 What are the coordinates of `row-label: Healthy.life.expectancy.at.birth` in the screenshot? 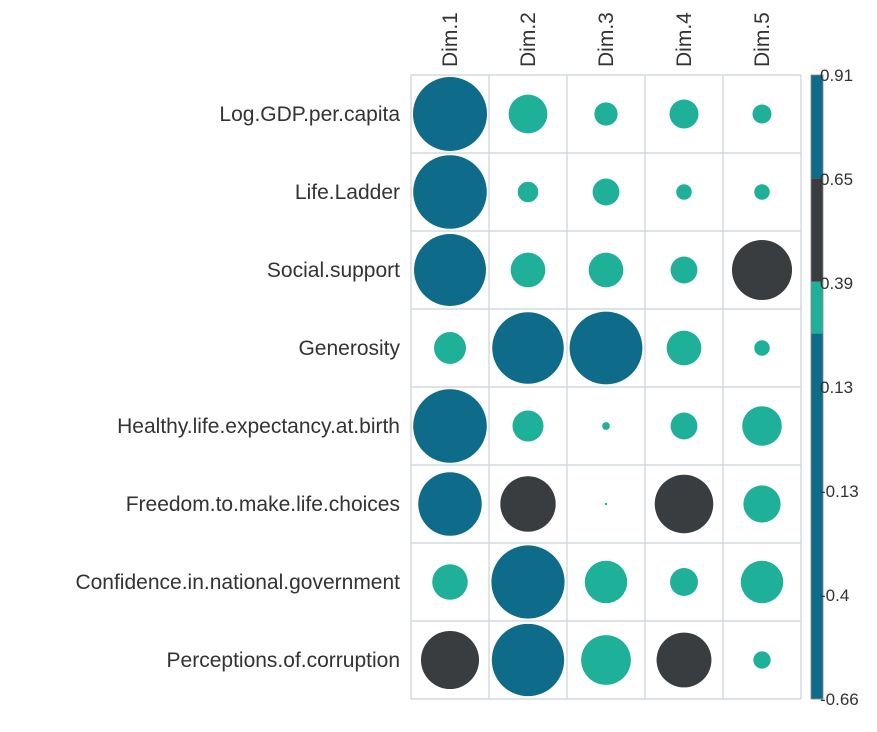 It's located at (258, 426).